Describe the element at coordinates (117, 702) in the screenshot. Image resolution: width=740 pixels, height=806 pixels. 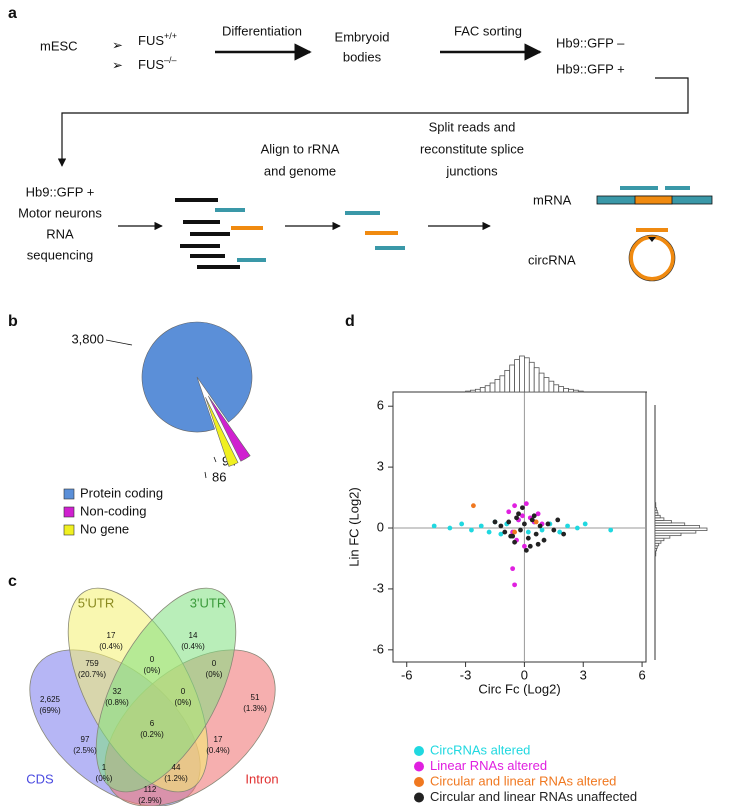
I see `venn-percent: (0.8%)` at that location.